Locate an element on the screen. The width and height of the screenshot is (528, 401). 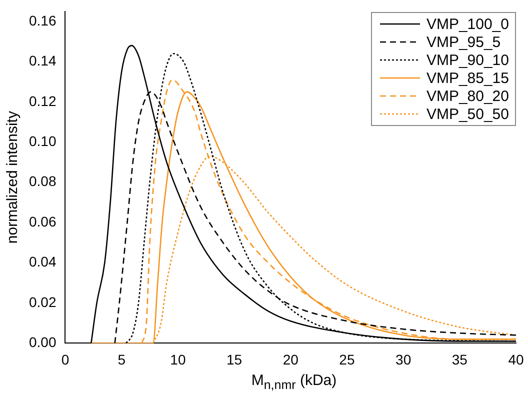
x-tick-label: 30 is located at coordinates (404, 359).